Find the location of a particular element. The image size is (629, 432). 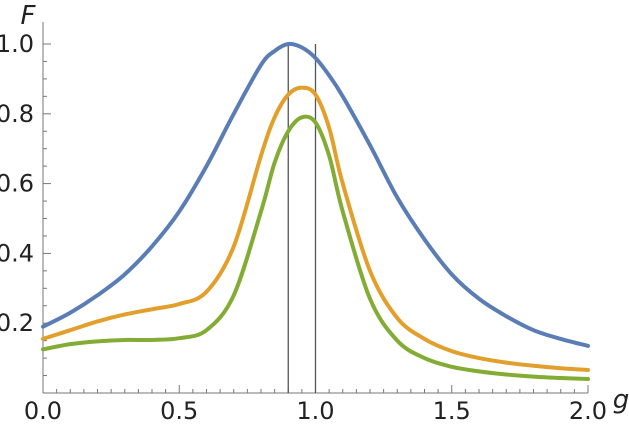

y-tick-label: 1.0 is located at coordinates (17, 44).